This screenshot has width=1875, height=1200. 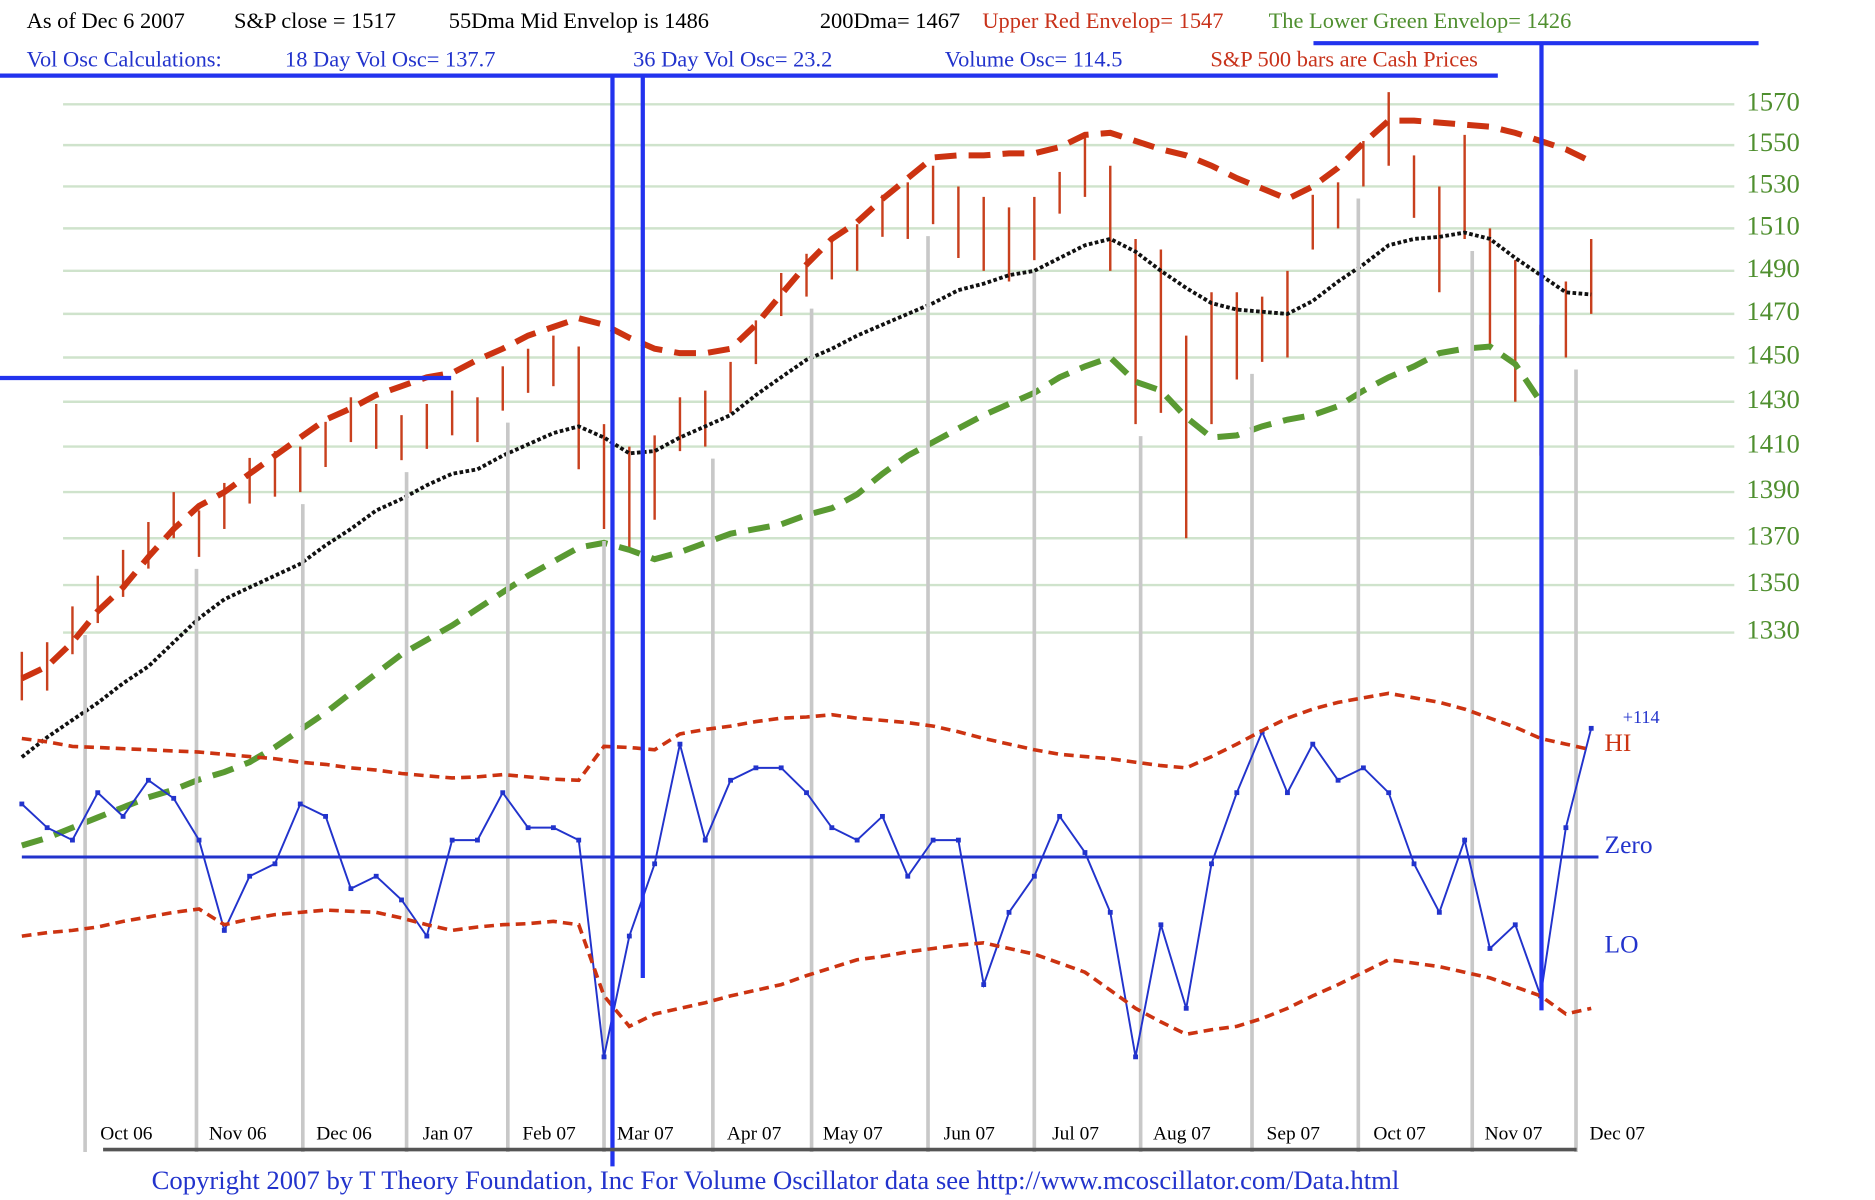 I want to click on value-label: +114, so click(x=1641, y=717).